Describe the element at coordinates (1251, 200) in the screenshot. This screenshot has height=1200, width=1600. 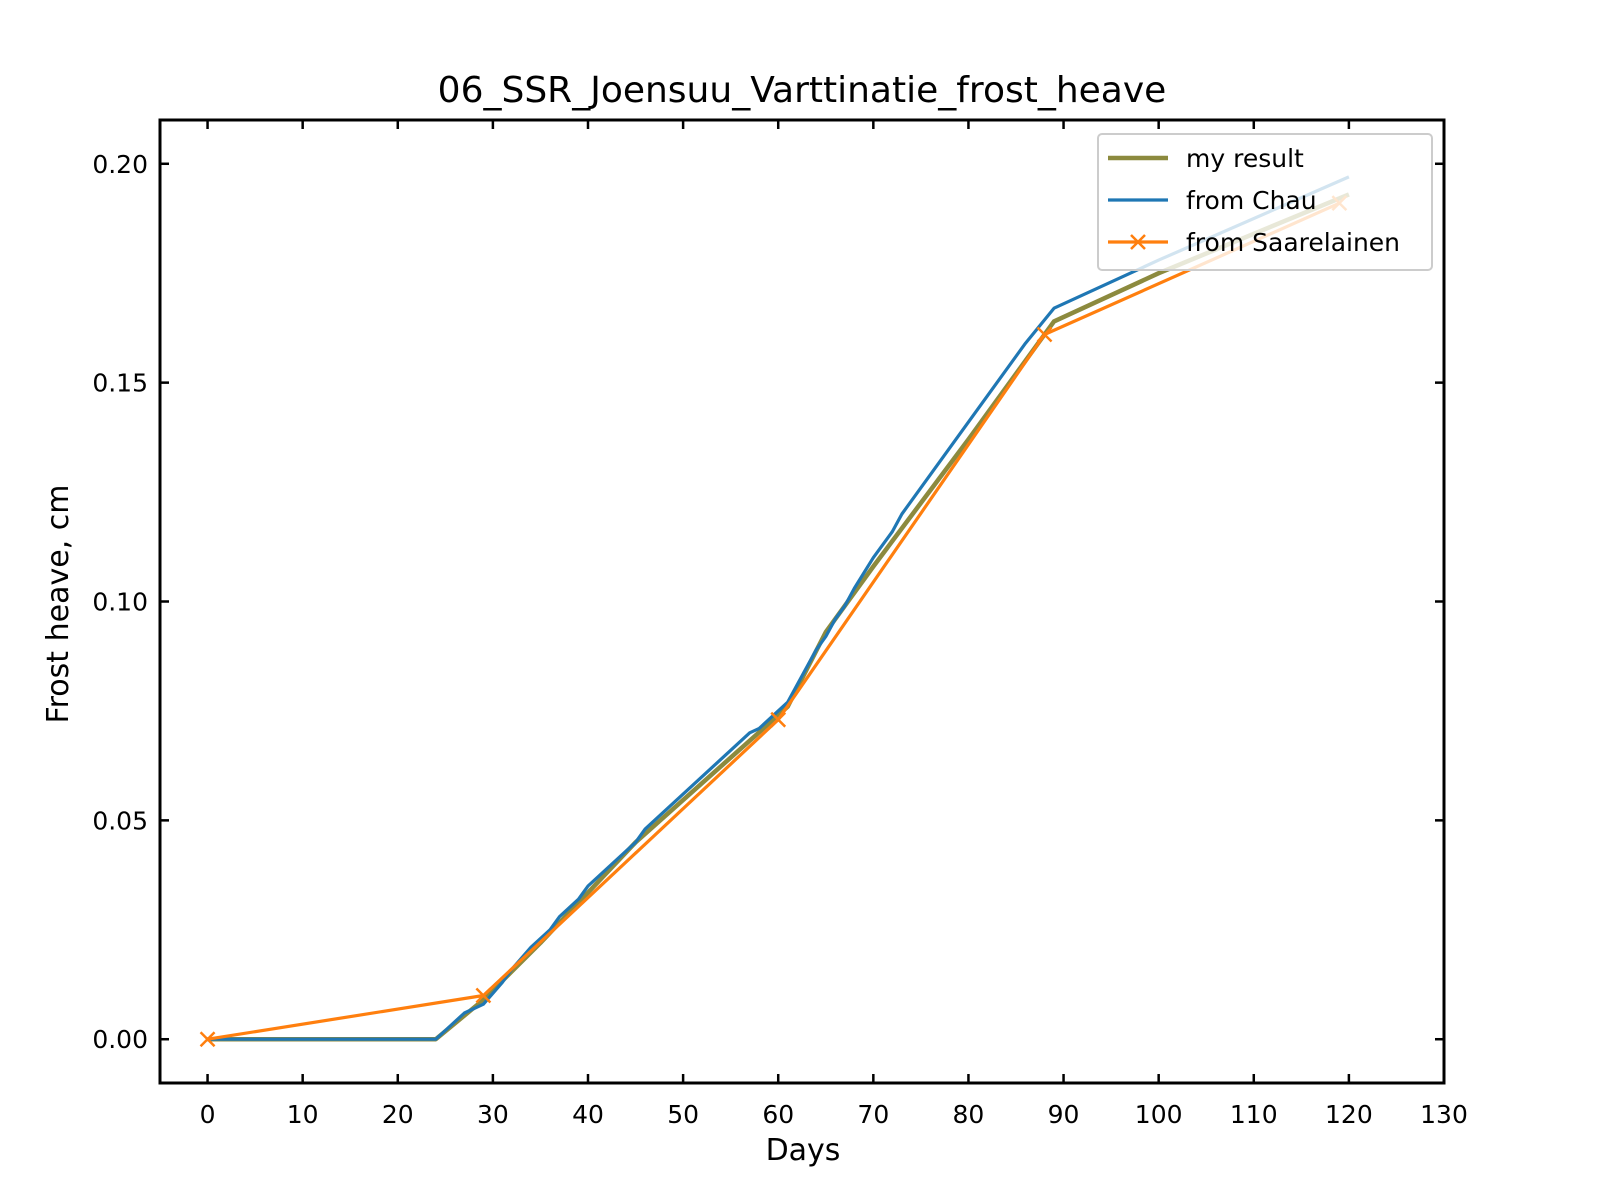
I see `legend-label: from Chau` at that location.